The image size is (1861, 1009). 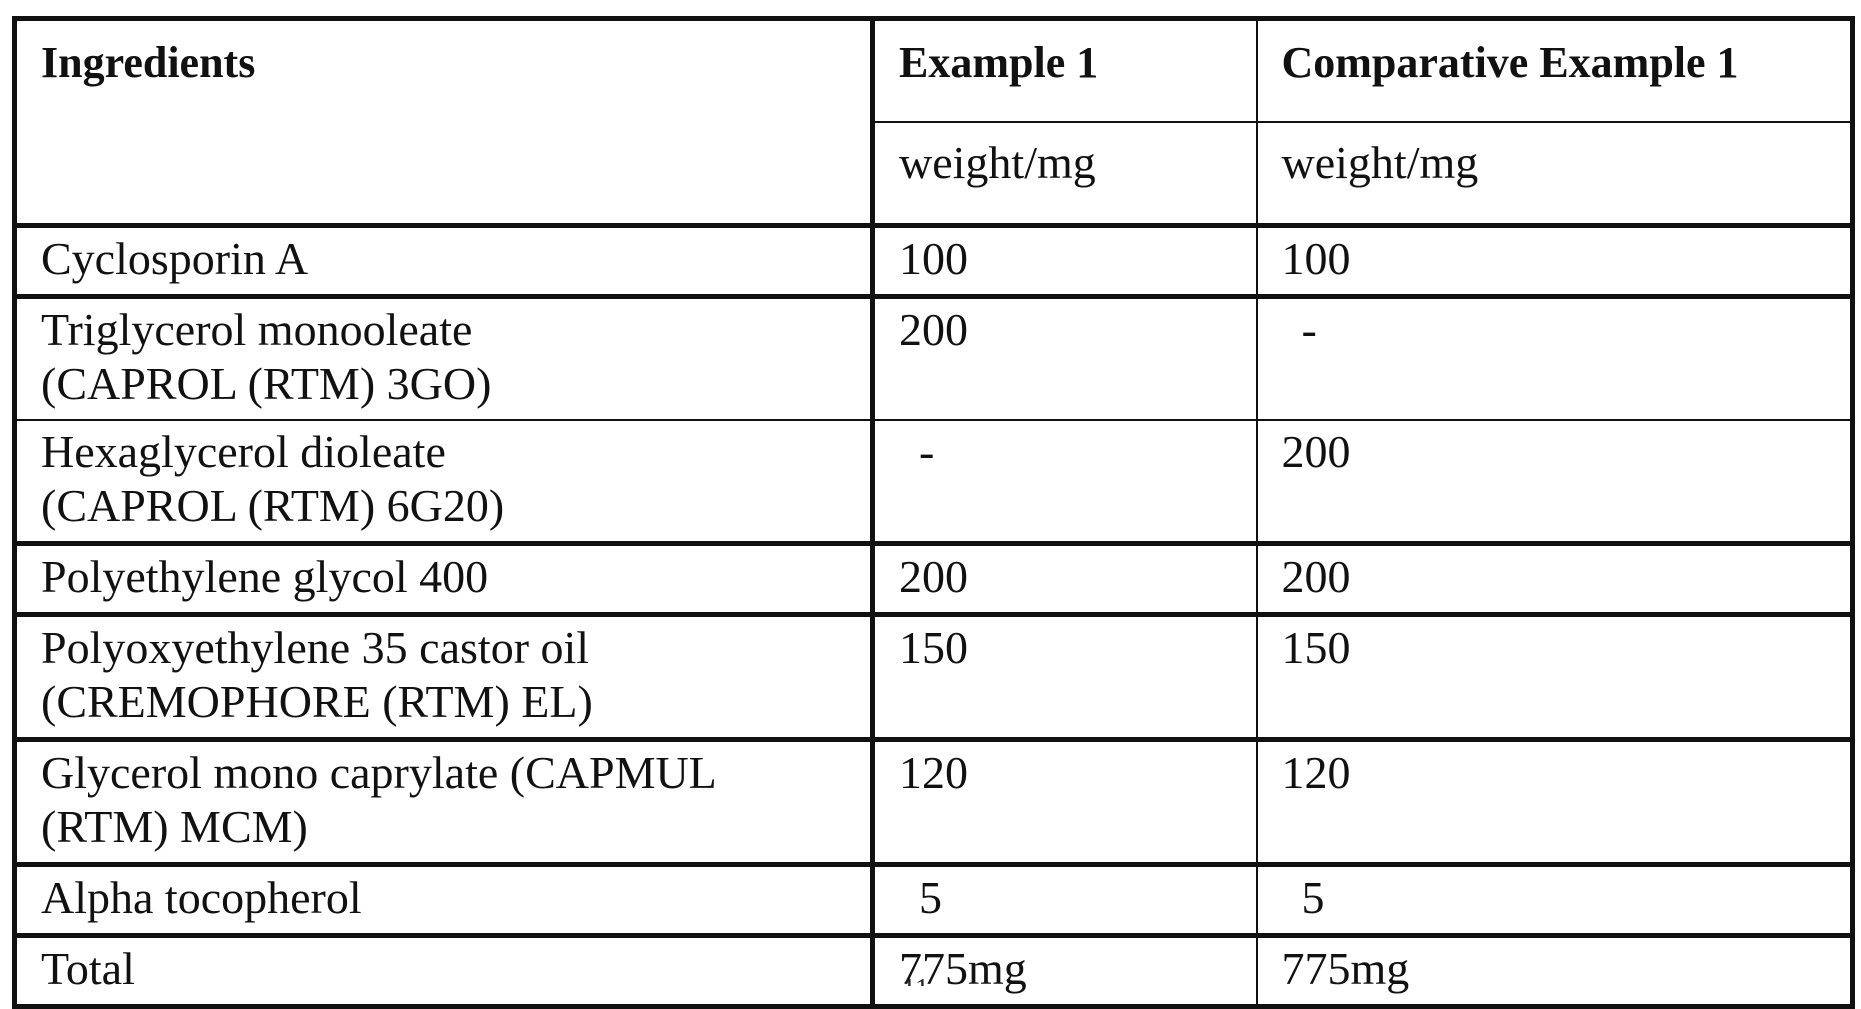 What do you see at coordinates (455, 330) in the screenshot?
I see `ingredient-name-line: Triglycerol monooleate` at bounding box center [455, 330].